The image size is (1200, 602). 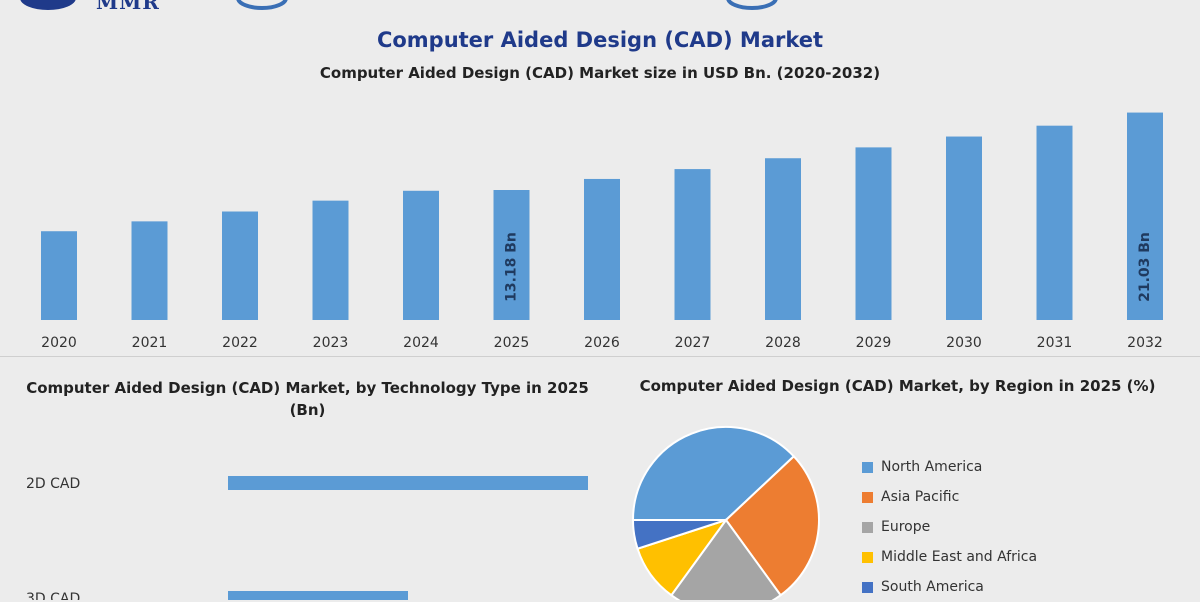 I want to click on x-tick-label: 2024, so click(x=421, y=343).